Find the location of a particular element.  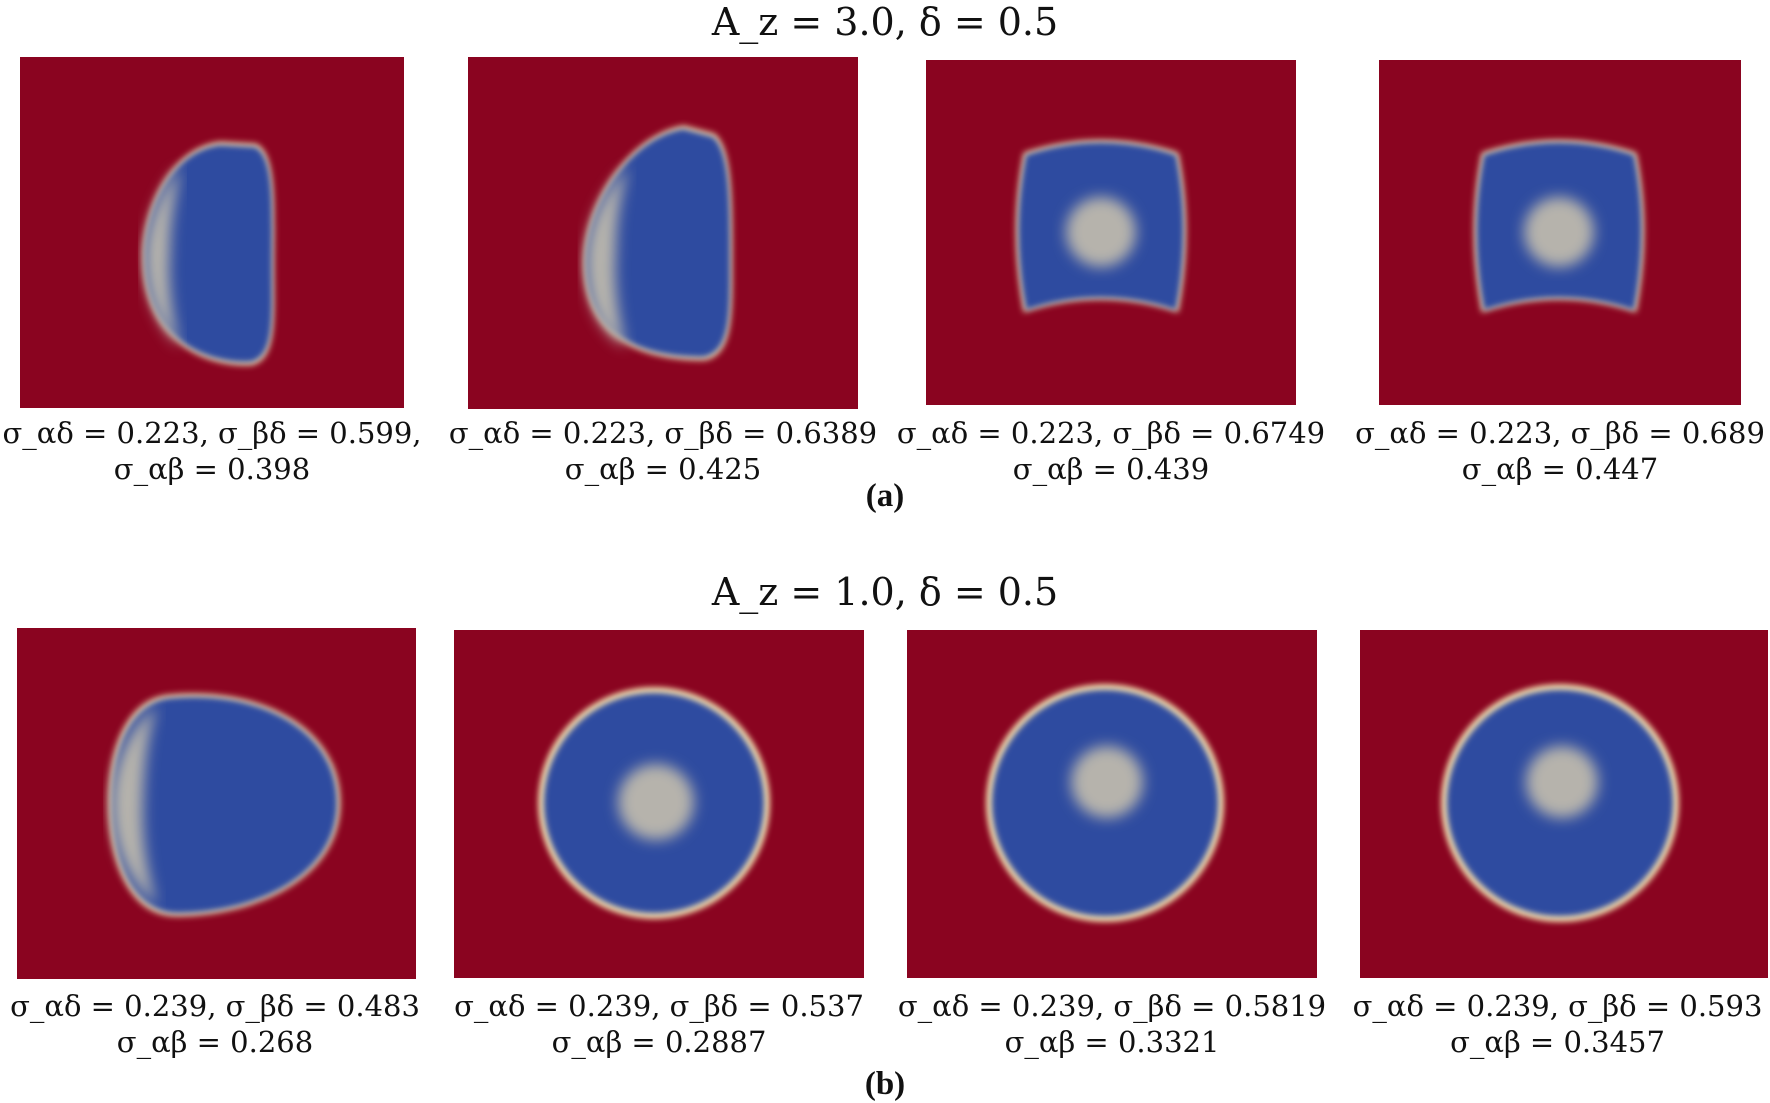

phase-field-panel-a1 is located at coordinates (212, 232).